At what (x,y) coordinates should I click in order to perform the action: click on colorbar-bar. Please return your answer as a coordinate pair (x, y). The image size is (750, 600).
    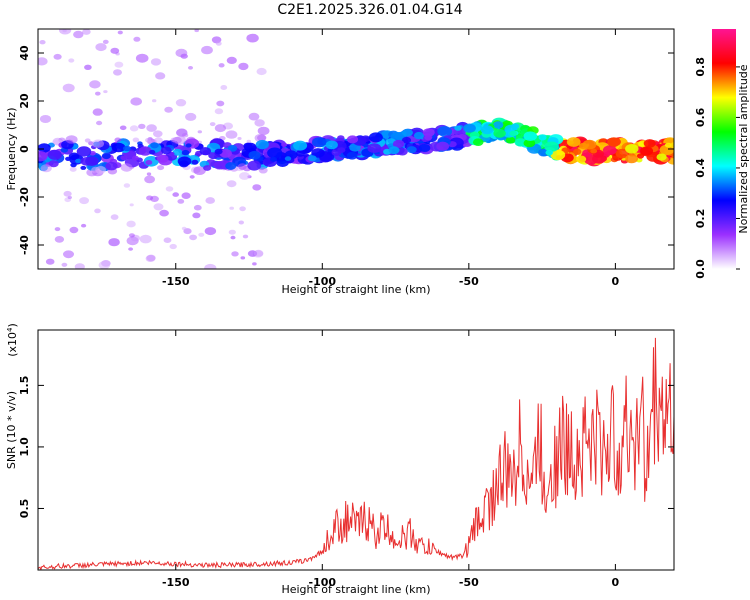
    Looking at the image, I should click on (724, 149).